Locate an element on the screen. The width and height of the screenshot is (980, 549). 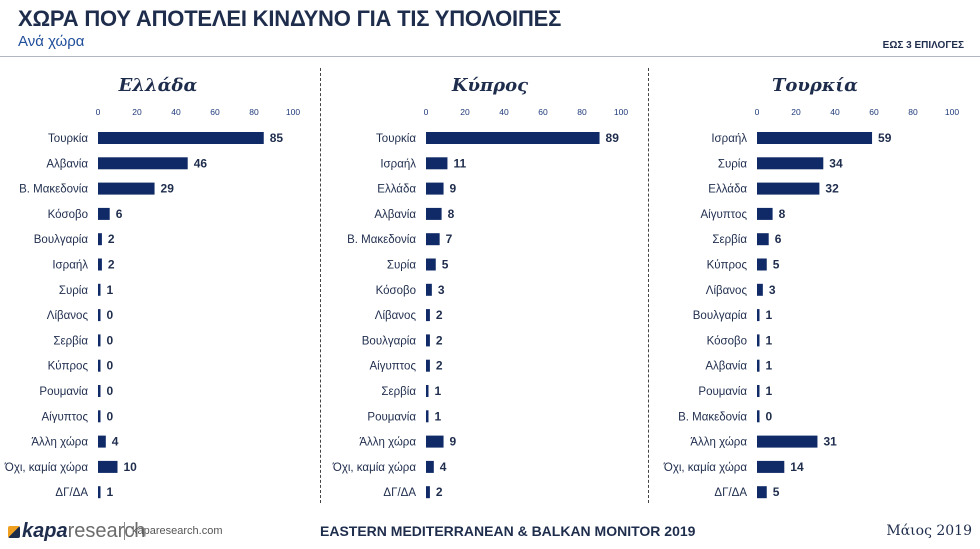
x-tick-label: 0 is located at coordinates (426, 112).